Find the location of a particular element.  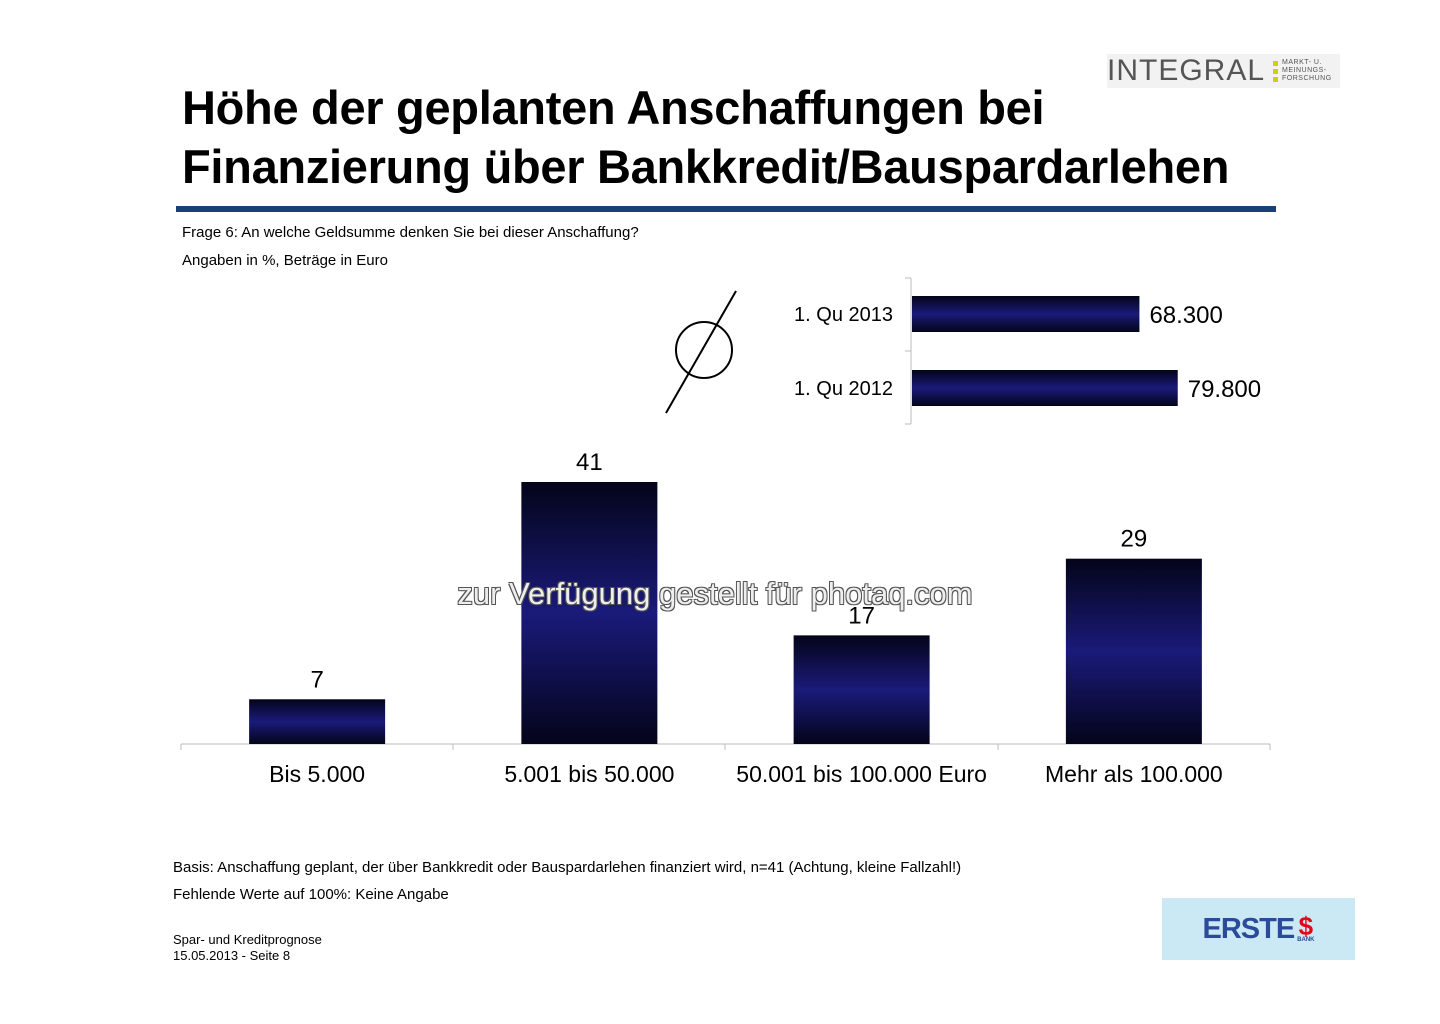

erste-logo-sub: BANK is located at coordinates (1306, 940).